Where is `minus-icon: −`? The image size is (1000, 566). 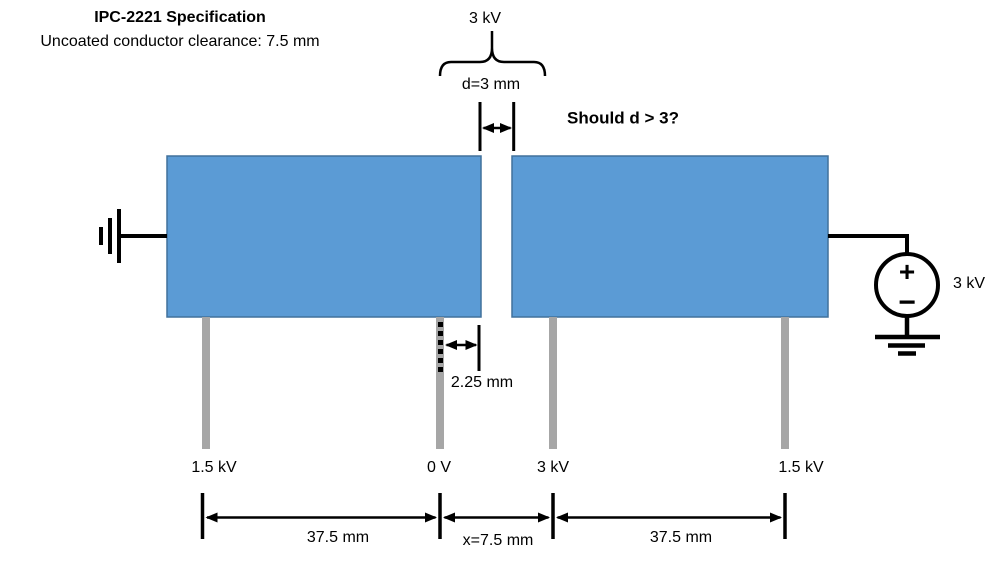
minus-icon: − is located at coordinates (907, 302).